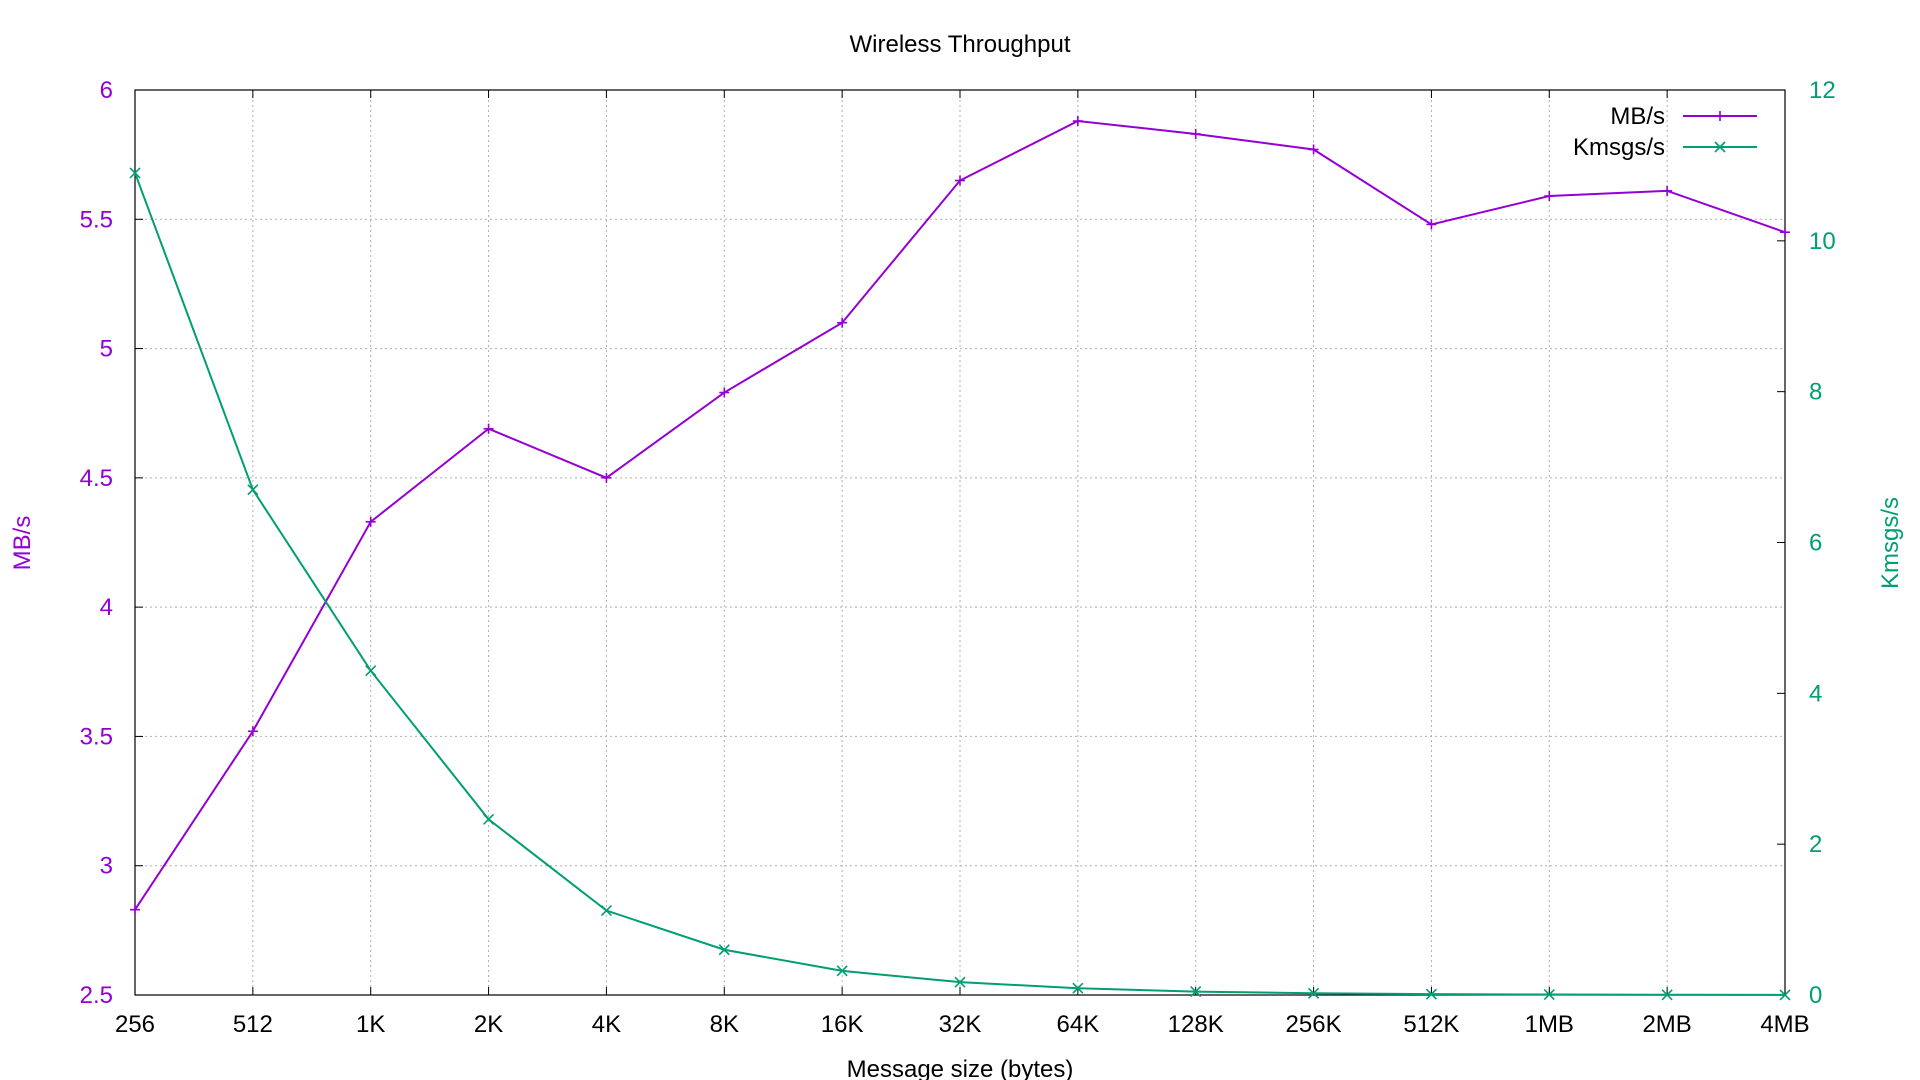 This screenshot has height=1080, width=1920. Describe the element at coordinates (1822, 241) in the screenshot. I see `y2-tick-label: 10` at that location.